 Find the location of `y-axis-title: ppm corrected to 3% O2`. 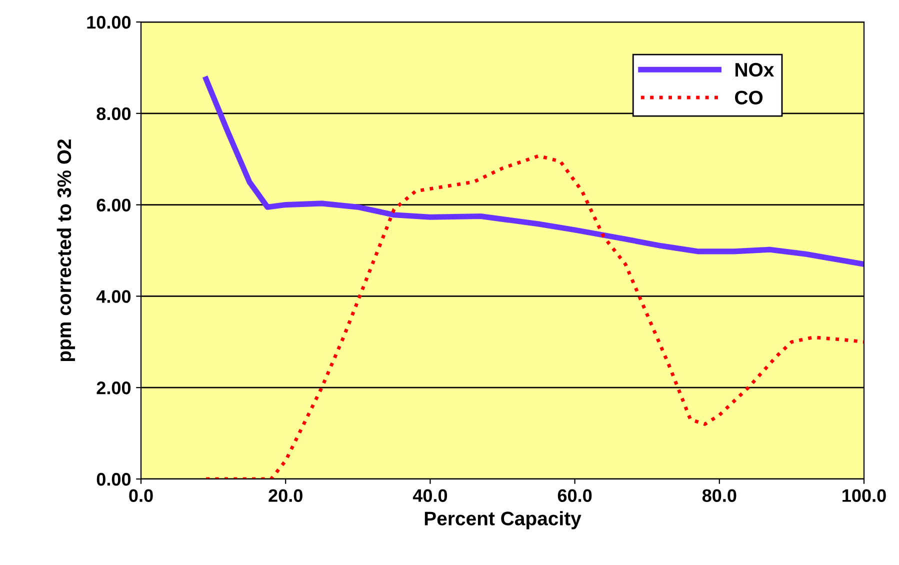

y-axis-title: ppm corrected to 3% O2 is located at coordinates (65, 250).